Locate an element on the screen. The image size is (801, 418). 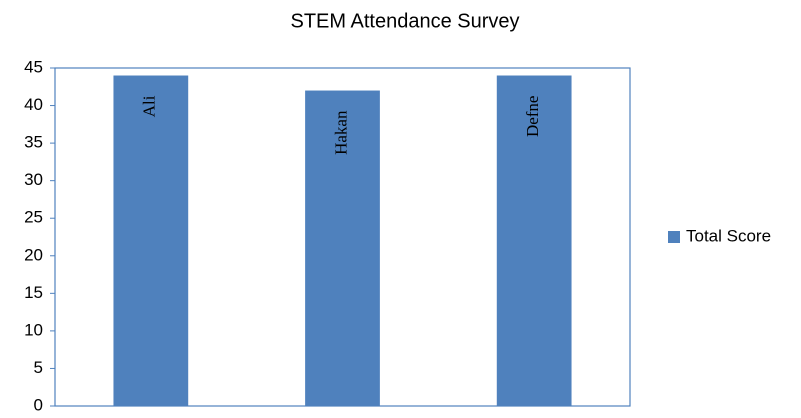
y-tick-label: 20 is located at coordinates (33, 254).